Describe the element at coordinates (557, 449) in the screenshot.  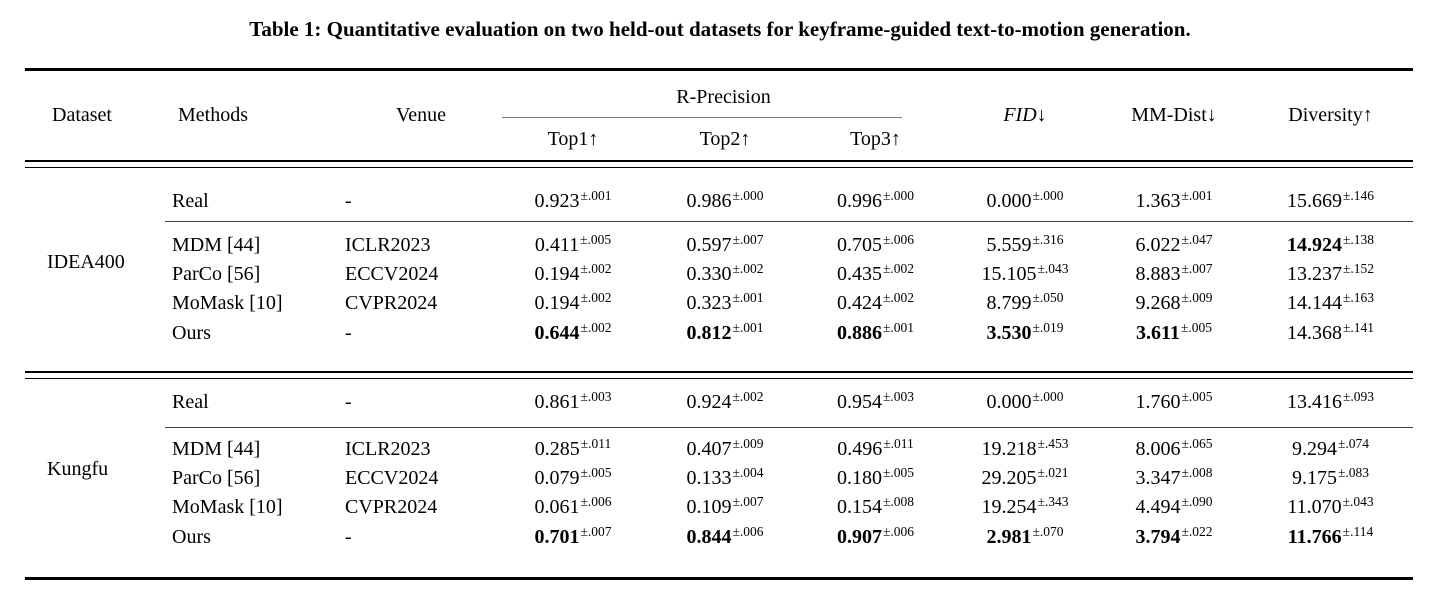
I see `value-number: 0.285` at that location.